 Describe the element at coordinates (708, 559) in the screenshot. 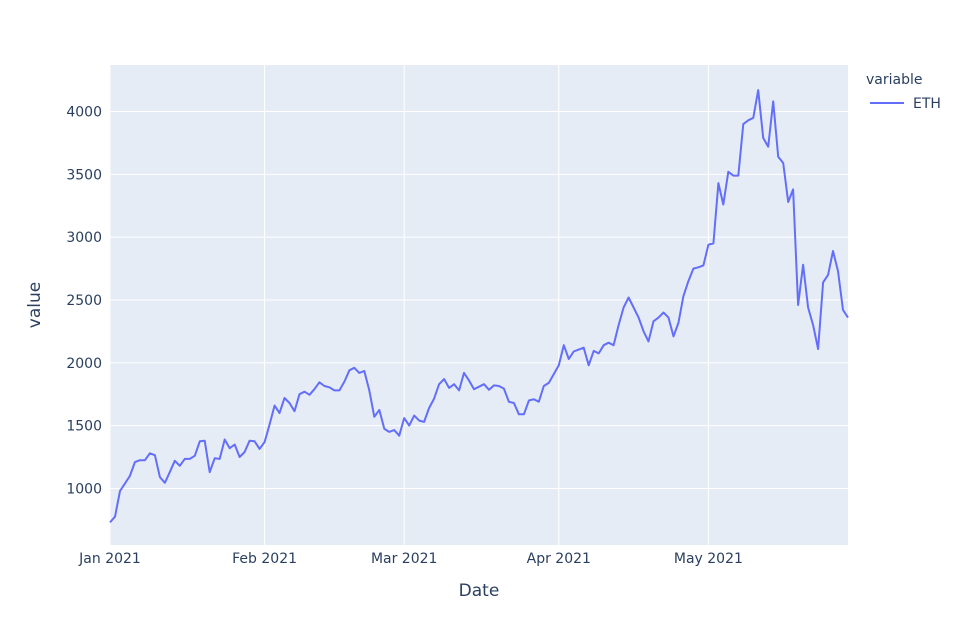

I see `x-tick-label: May 2021` at that location.